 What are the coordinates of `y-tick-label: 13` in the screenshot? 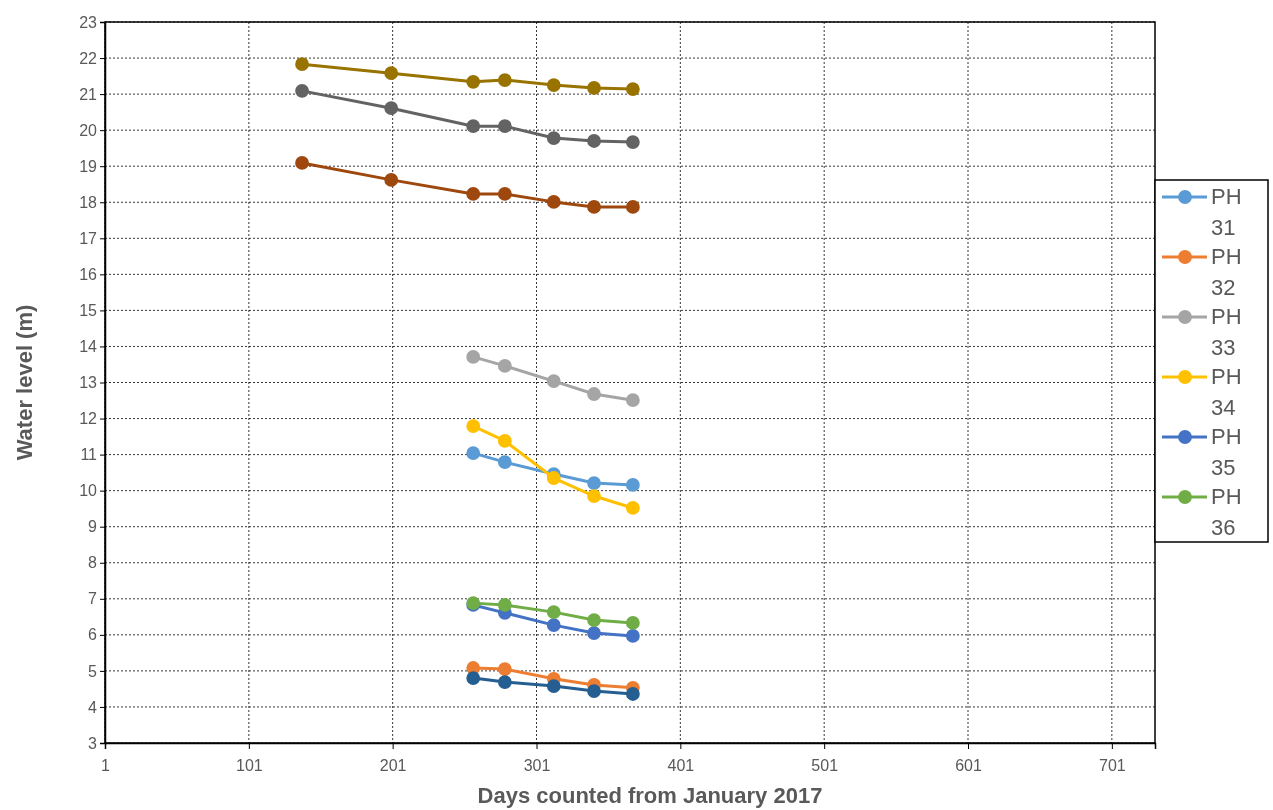 It's located at (88, 383).